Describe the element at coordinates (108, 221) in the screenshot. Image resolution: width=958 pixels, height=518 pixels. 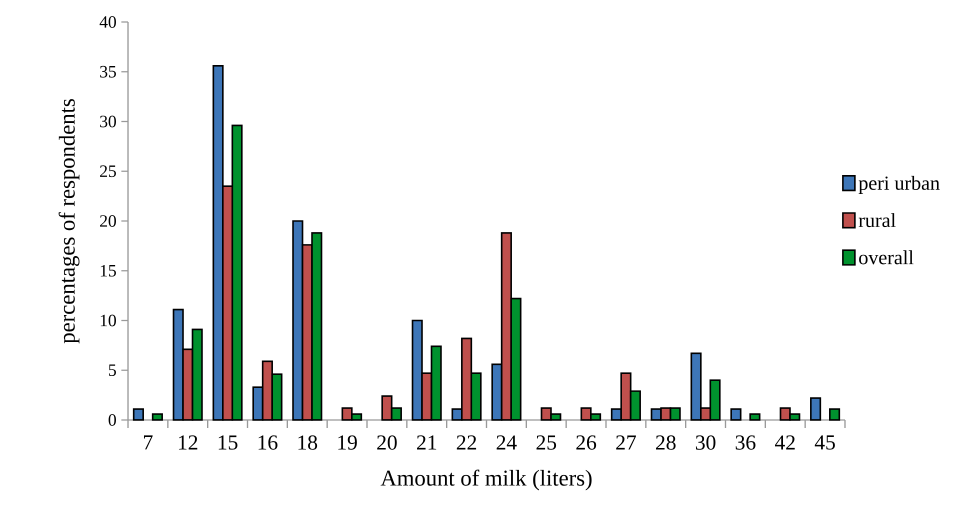
I see `y-tick-label: 20` at that location.